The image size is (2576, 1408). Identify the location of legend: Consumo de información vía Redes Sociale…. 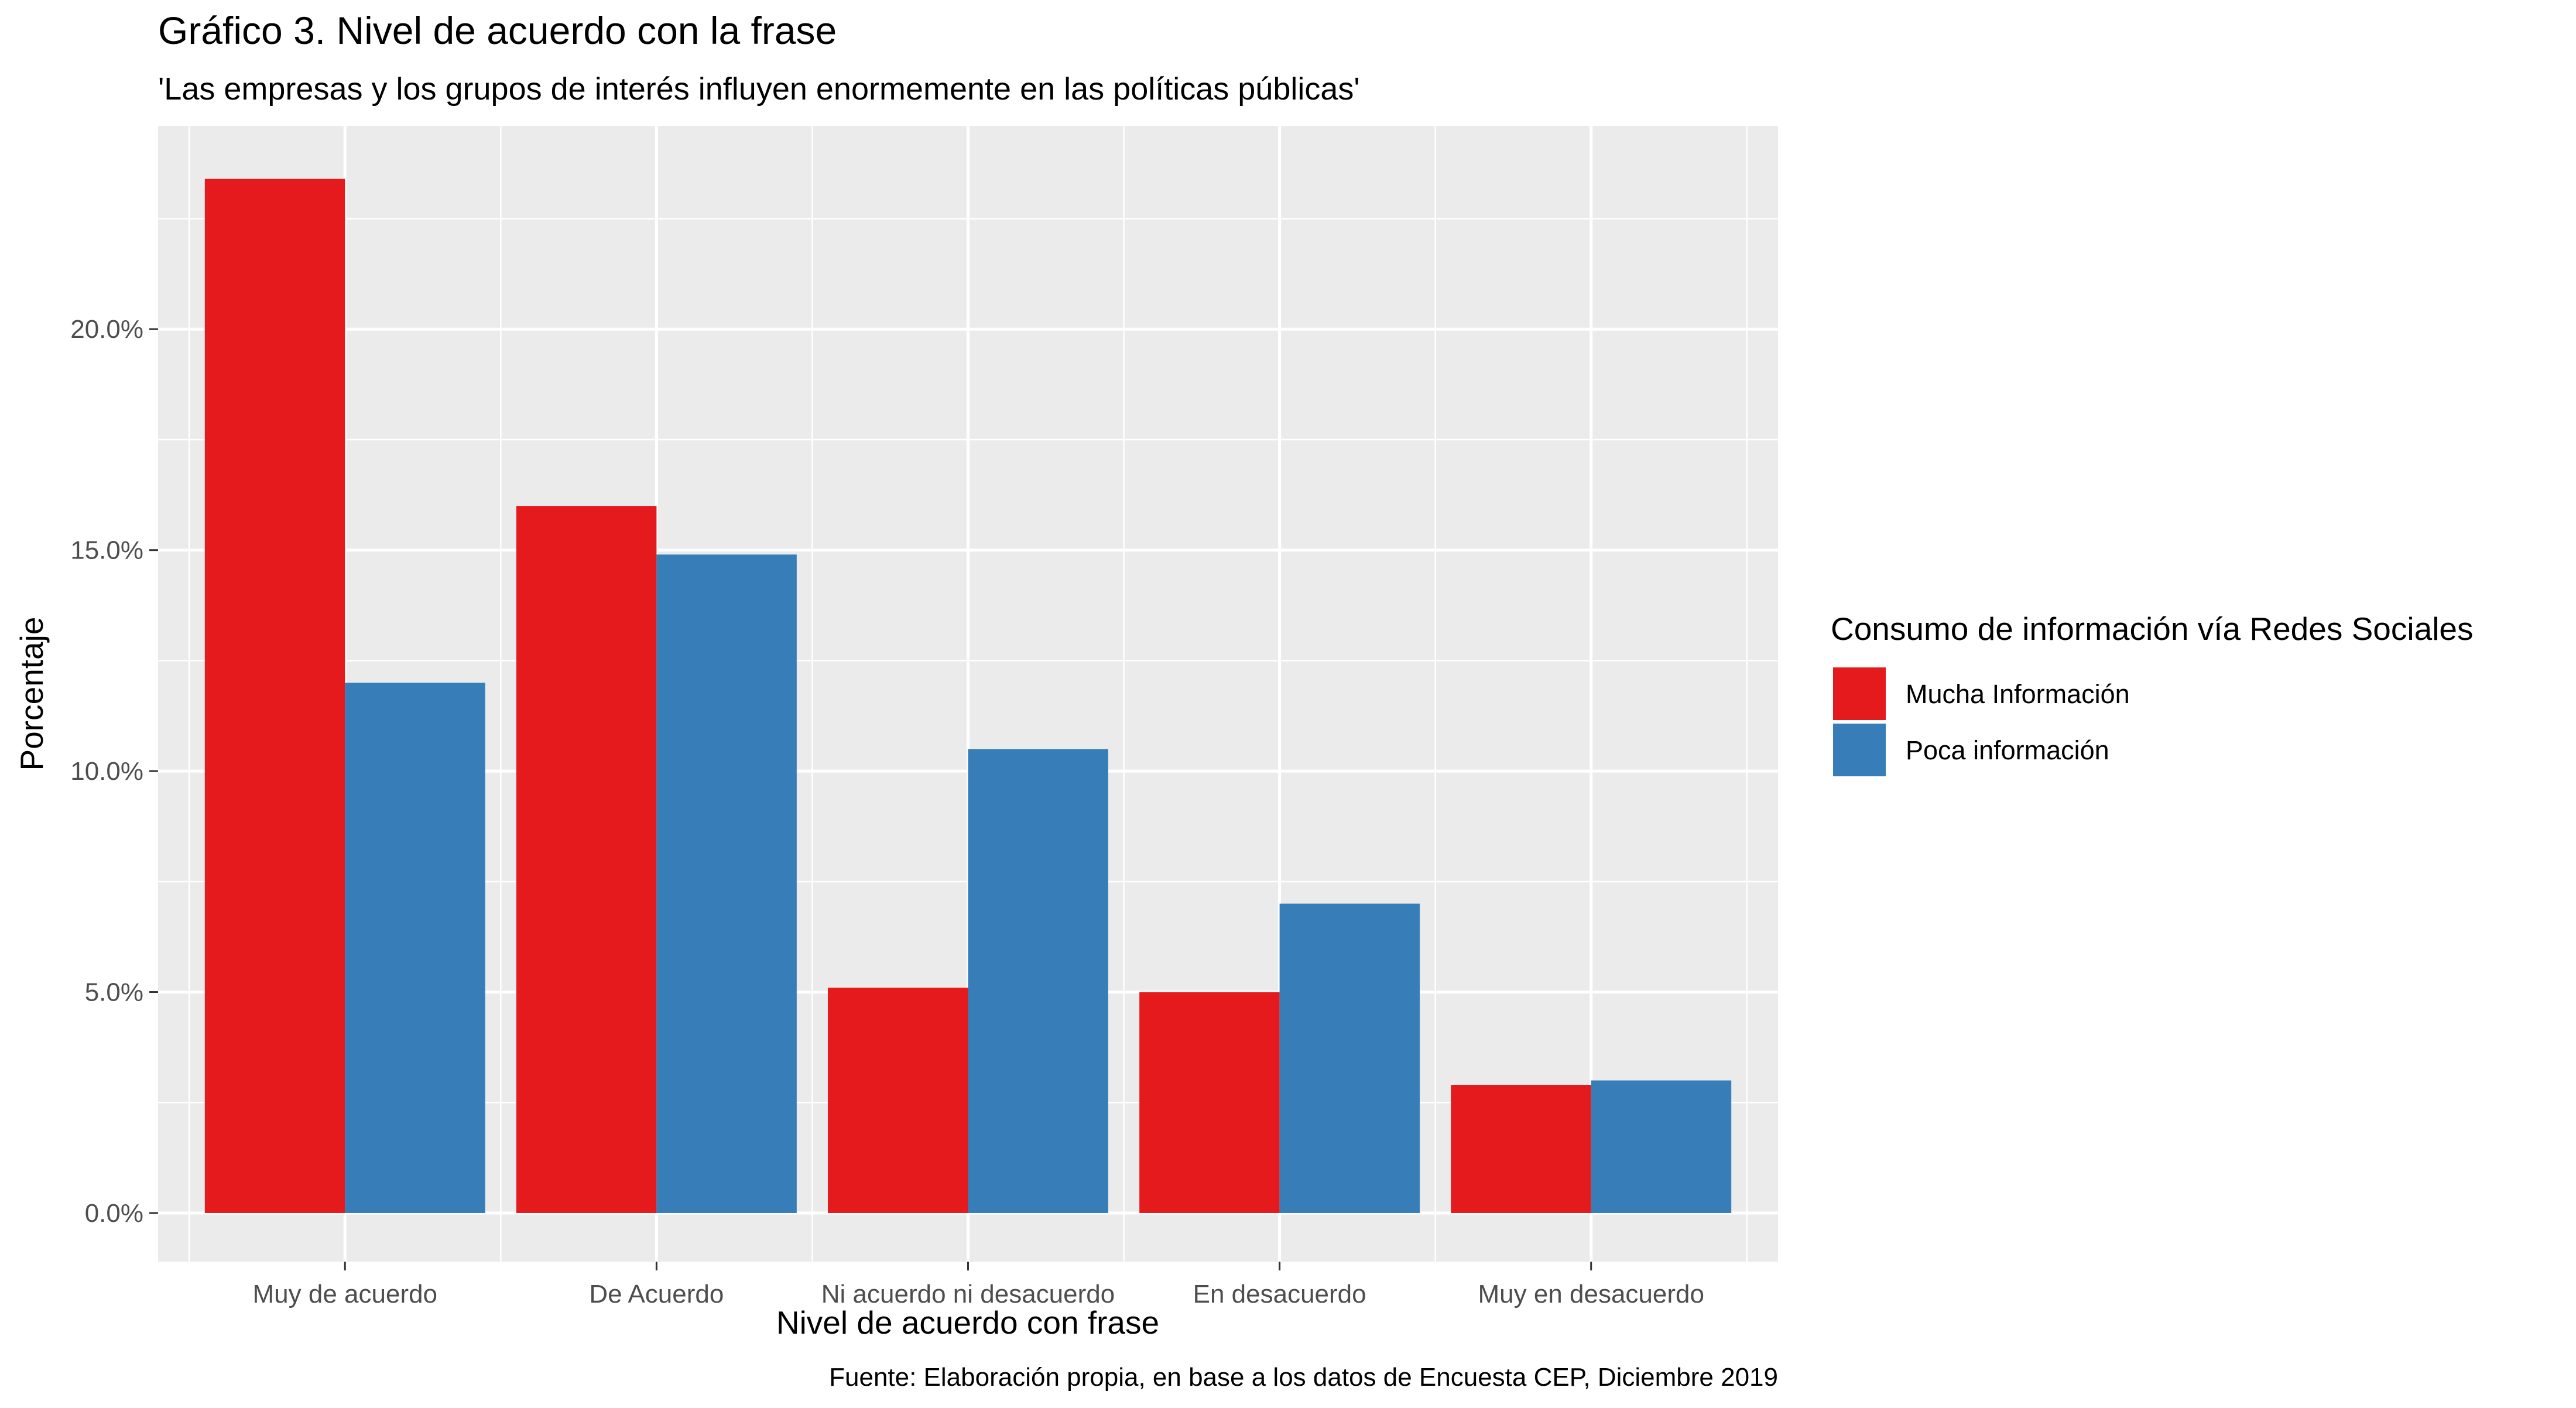
(2152, 693).